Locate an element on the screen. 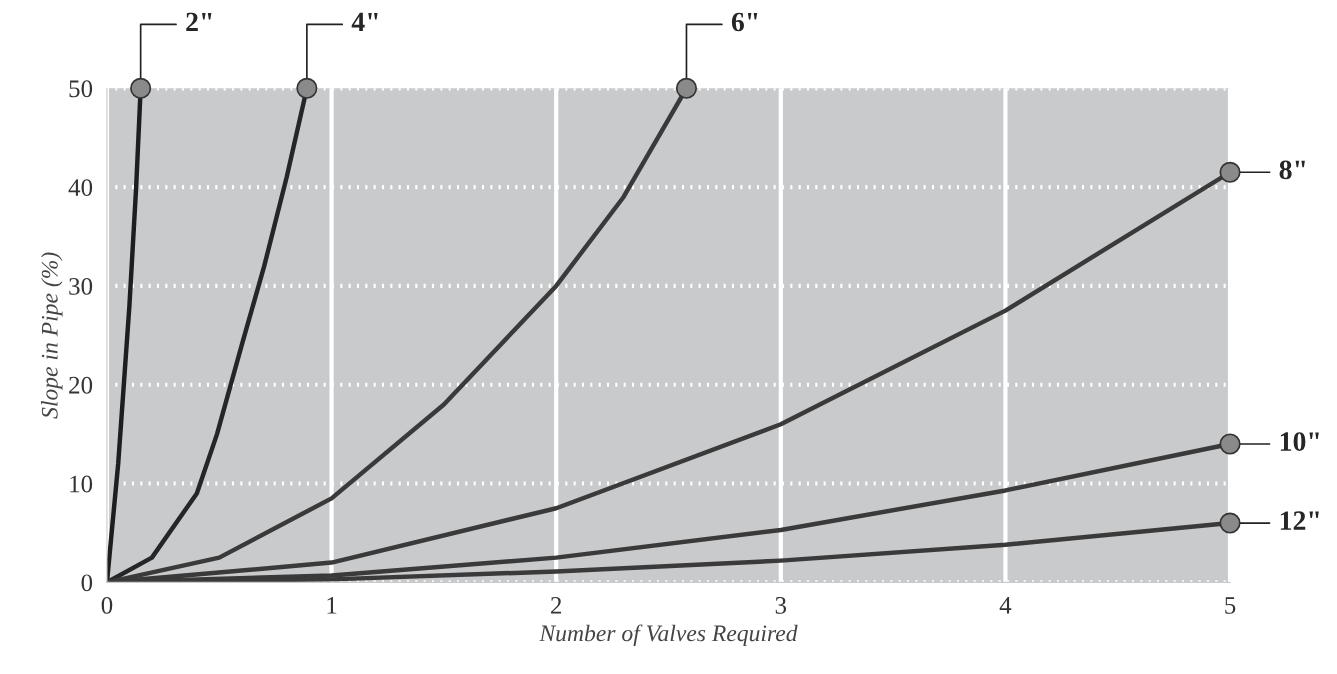  x-tick-label: 0 is located at coordinates (107, 605).